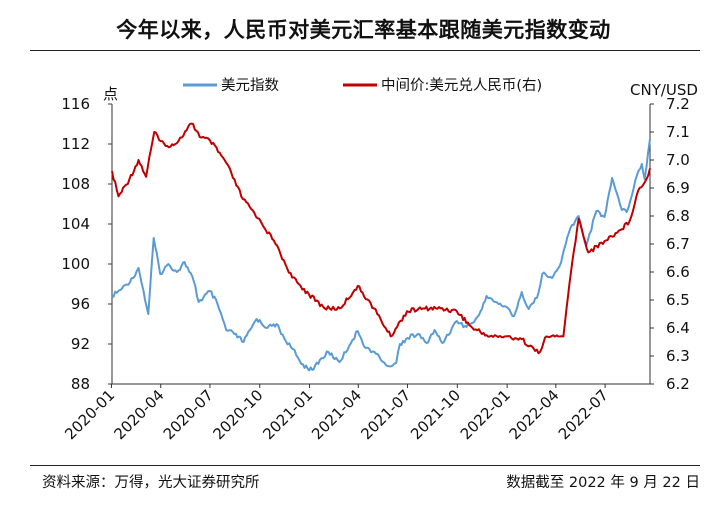 The image size is (727, 520). I want to click on left-axis-unit-label: 点, so click(110, 94).